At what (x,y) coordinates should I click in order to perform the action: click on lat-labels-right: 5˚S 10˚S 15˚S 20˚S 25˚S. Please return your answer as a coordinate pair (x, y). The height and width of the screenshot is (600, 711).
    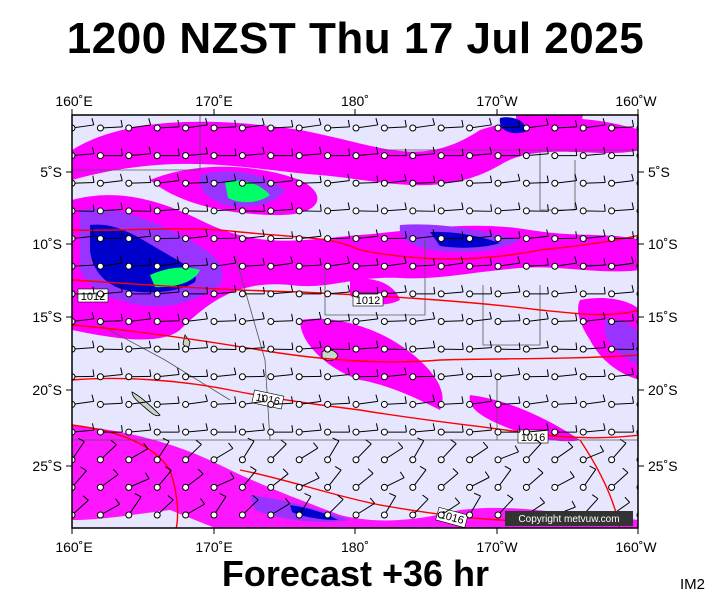
    Looking at the image, I should click on (663, 319).